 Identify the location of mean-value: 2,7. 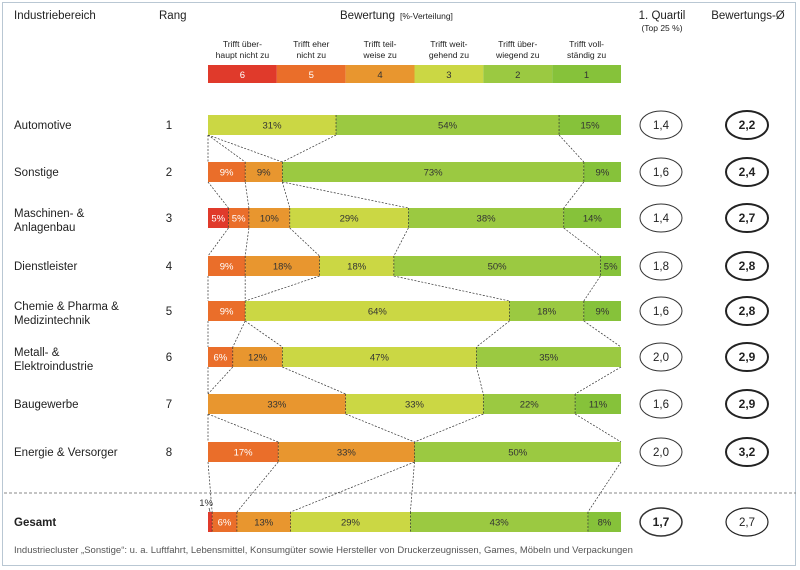
(747, 523).